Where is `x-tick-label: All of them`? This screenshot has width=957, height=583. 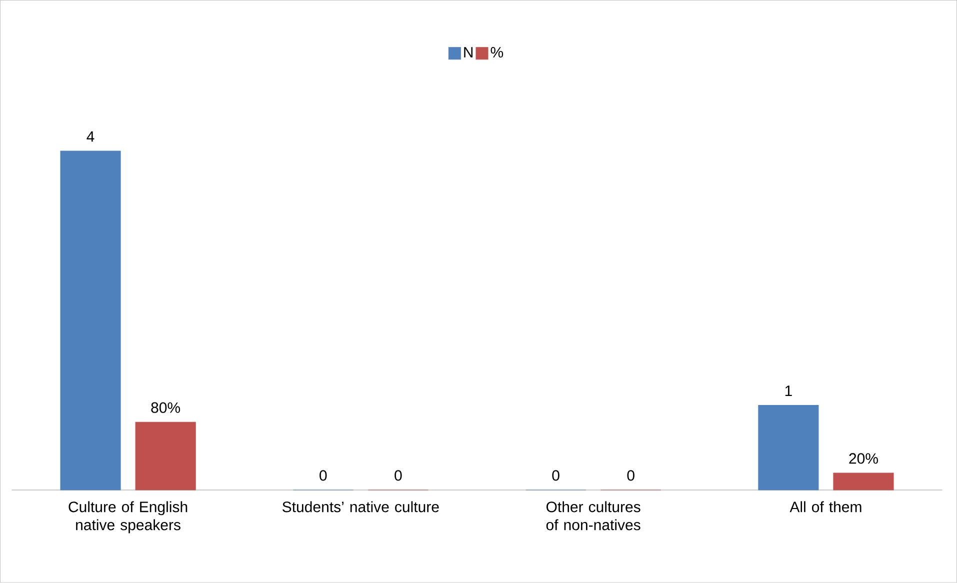
x-tick-label: All of them is located at coordinates (826, 506).